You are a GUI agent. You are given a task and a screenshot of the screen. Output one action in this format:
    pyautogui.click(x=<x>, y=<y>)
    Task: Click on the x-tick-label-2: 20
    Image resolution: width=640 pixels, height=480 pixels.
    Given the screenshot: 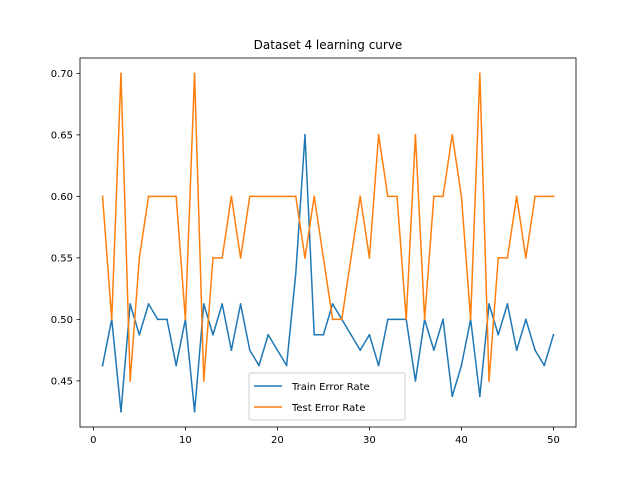 What is the action you would take?
    pyautogui.click(x=277, y=440)
    